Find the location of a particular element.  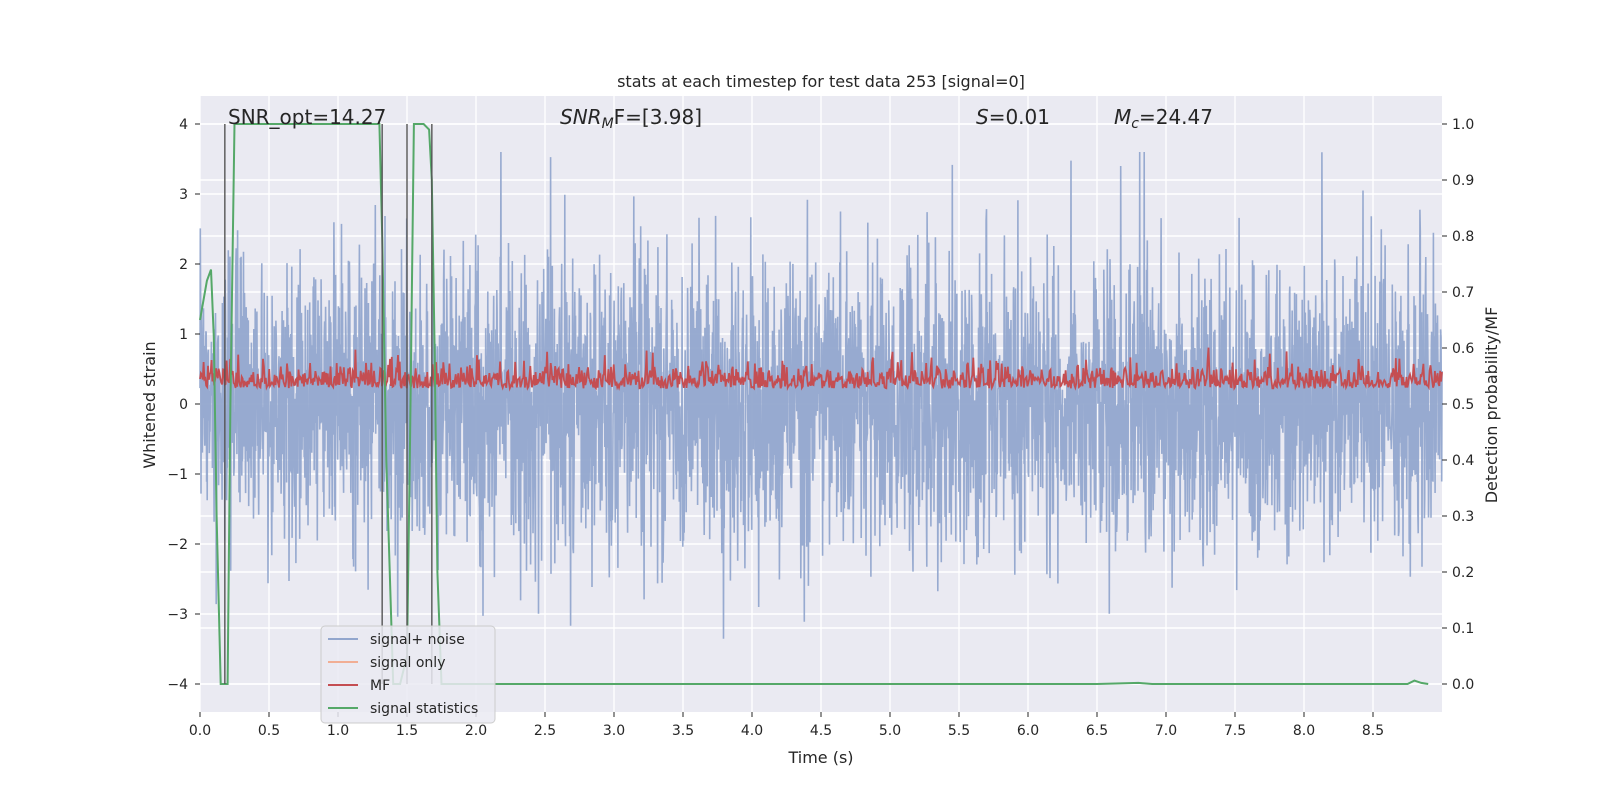

y-left-tick-label-2: 2 is located at coordinates (183, 265).